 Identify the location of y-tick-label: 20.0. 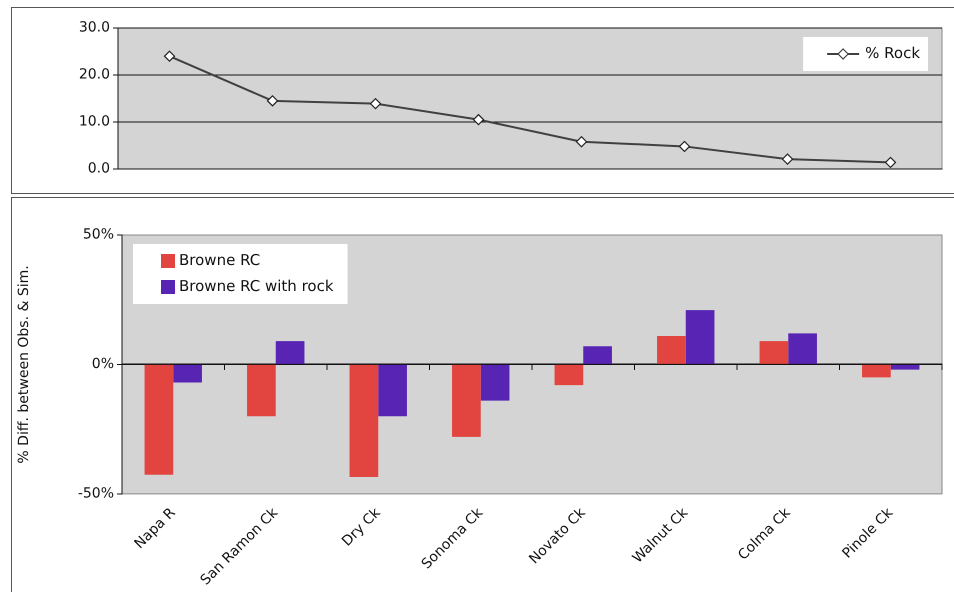
(94, 74).